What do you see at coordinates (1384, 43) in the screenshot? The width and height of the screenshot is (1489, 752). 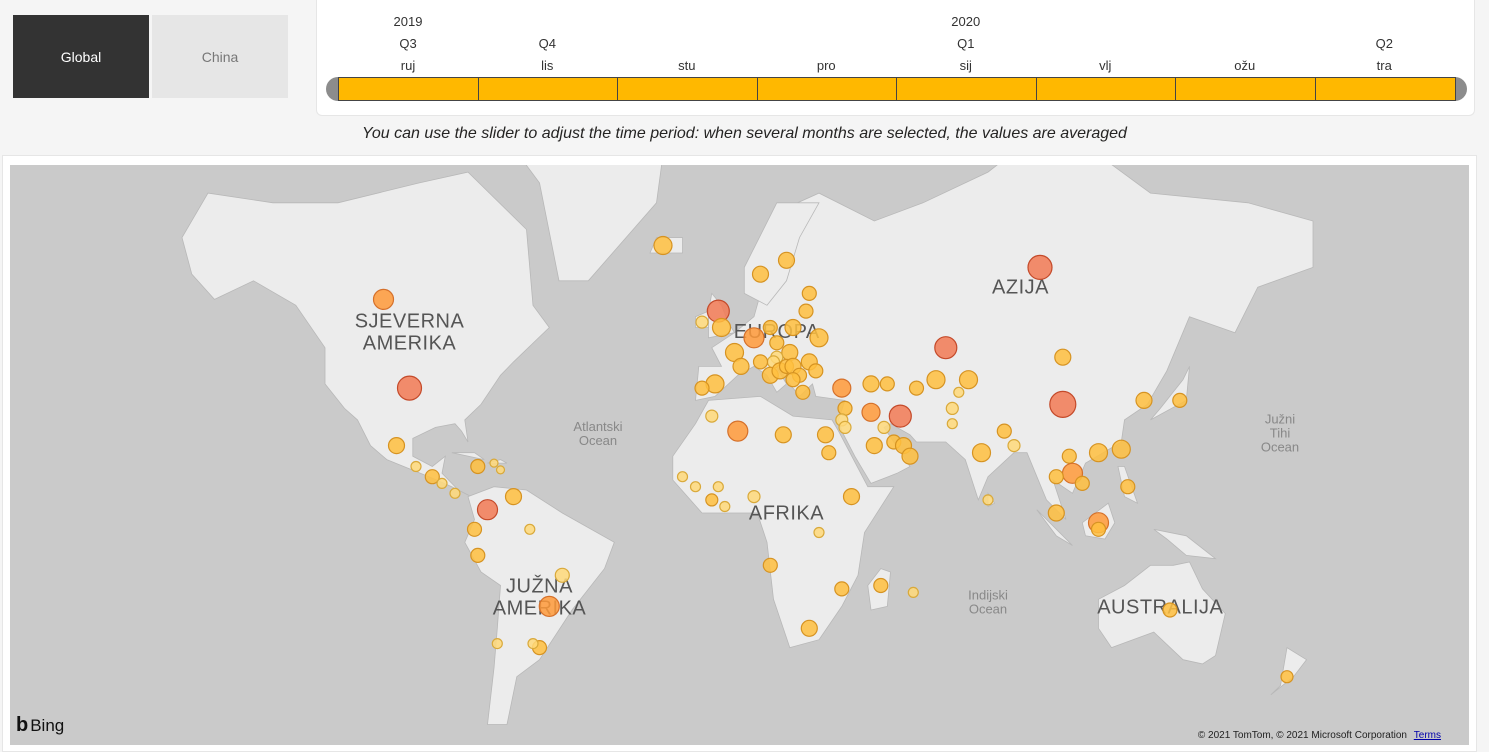 I see `timeline-quarter-label: Q2` at bounding box center [1384, 43].